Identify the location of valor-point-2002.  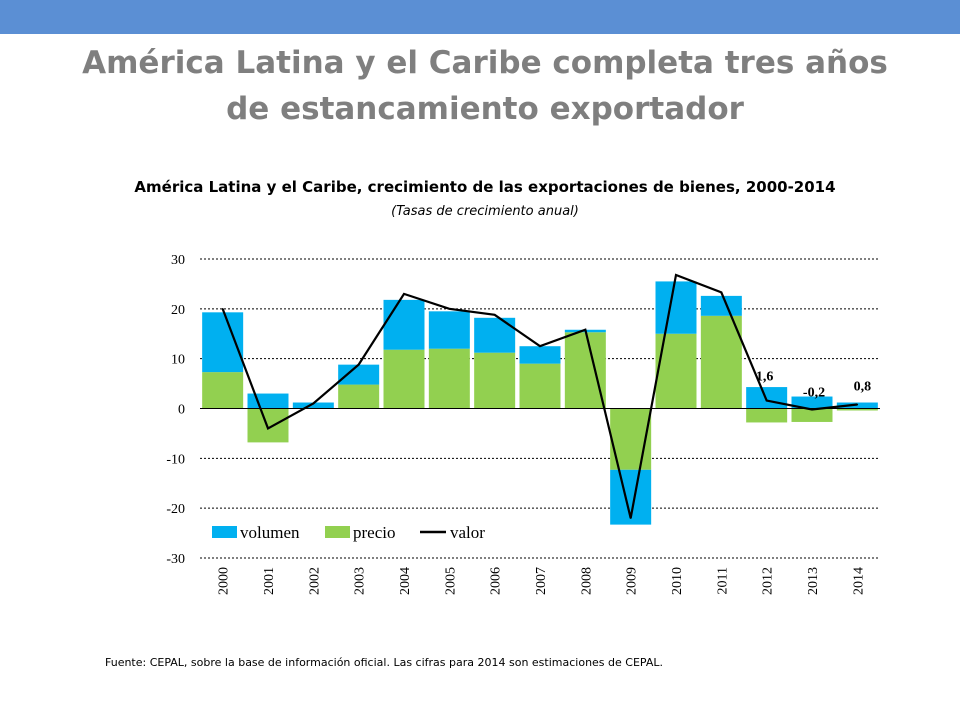
(313, 403).